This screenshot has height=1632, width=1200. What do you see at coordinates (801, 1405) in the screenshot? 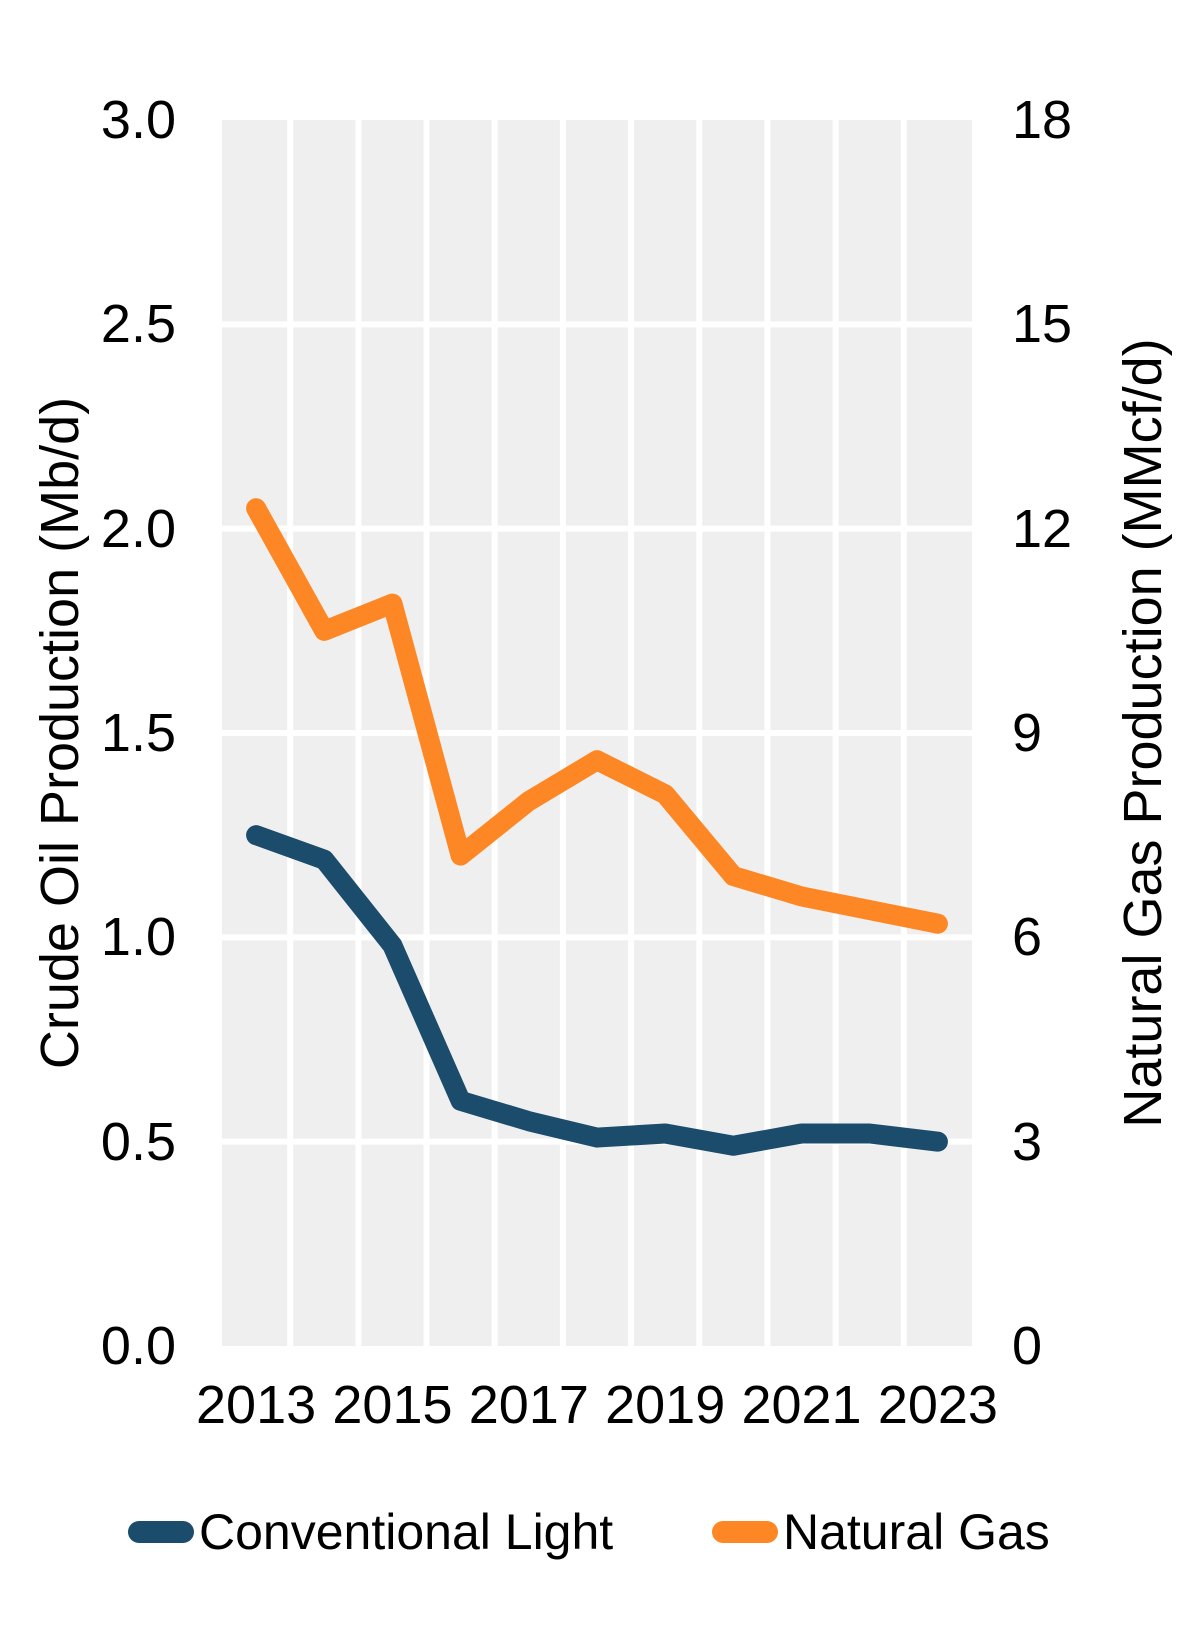
I see `x-axis-tick: 2021` at bounding box center [801, 1405].